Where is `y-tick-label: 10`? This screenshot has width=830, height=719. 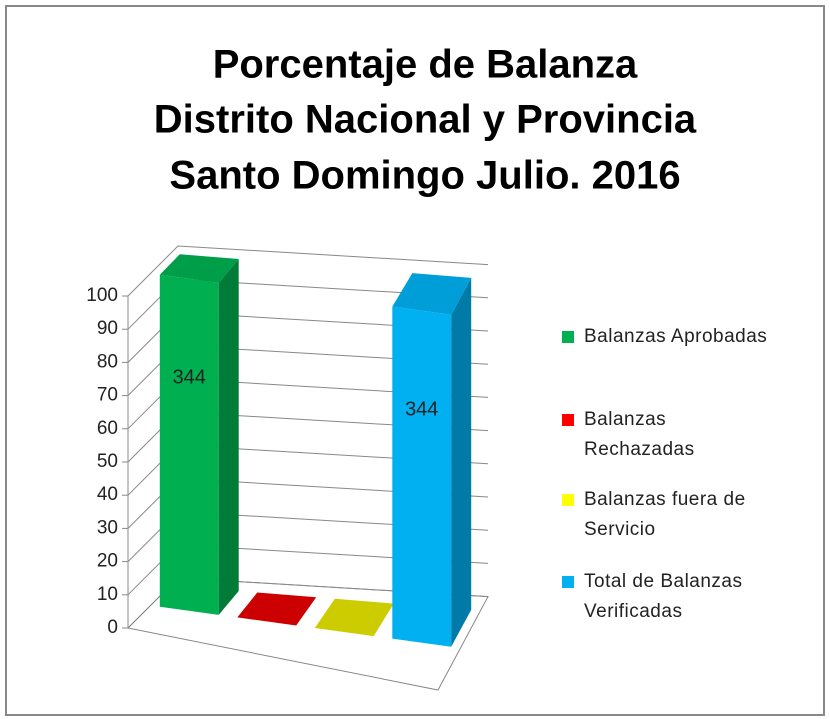
y-tick-label: 10 is located at coordinates (107, 594).